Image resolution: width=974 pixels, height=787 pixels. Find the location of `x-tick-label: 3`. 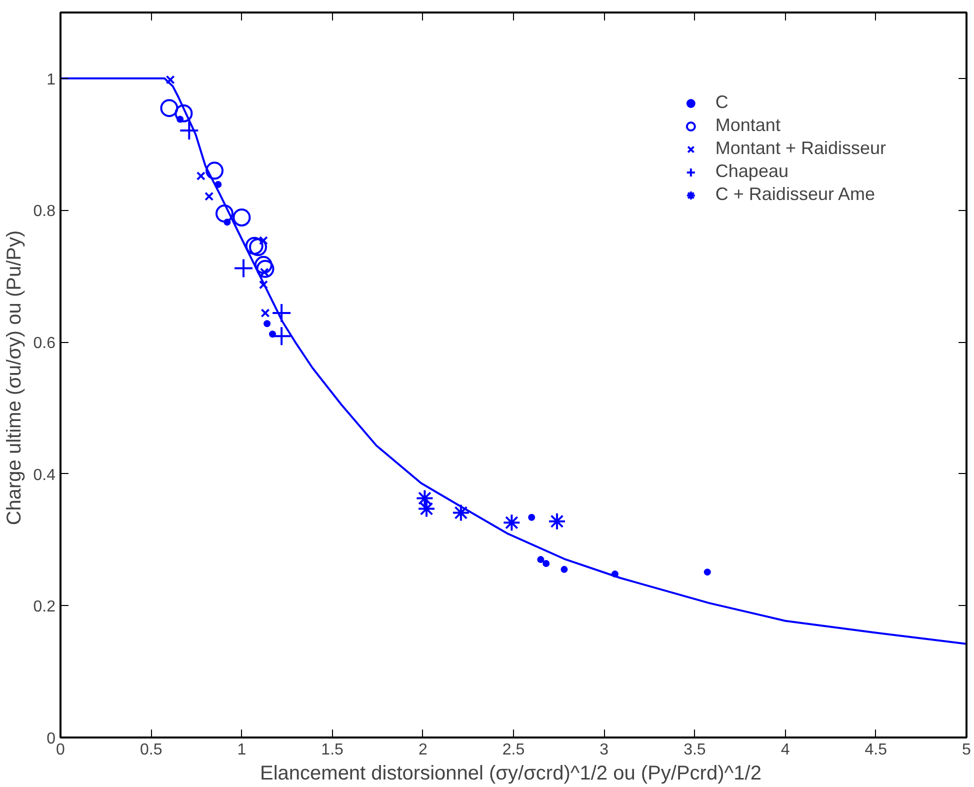

x-tick-label: 3 is located at coordinates (604, 750).